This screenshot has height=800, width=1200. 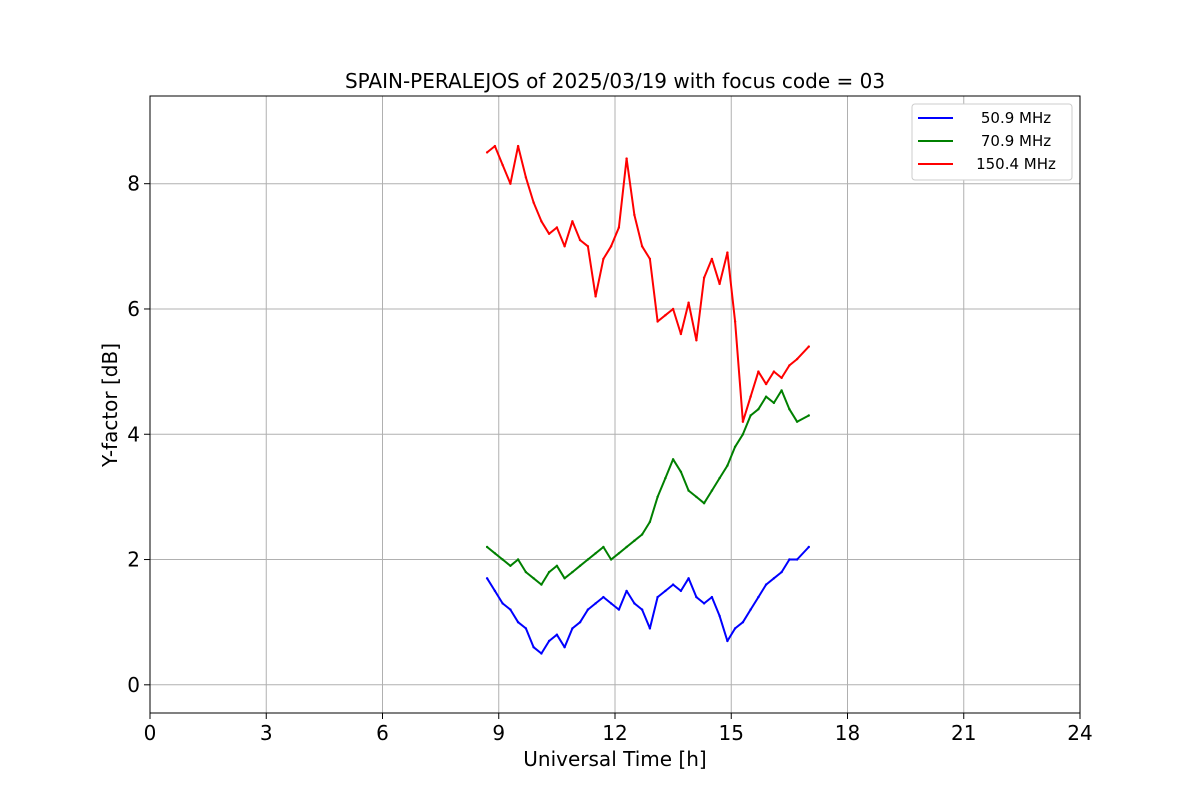 I want to click on y-tick-label: 8, so click(x=133, y=184).